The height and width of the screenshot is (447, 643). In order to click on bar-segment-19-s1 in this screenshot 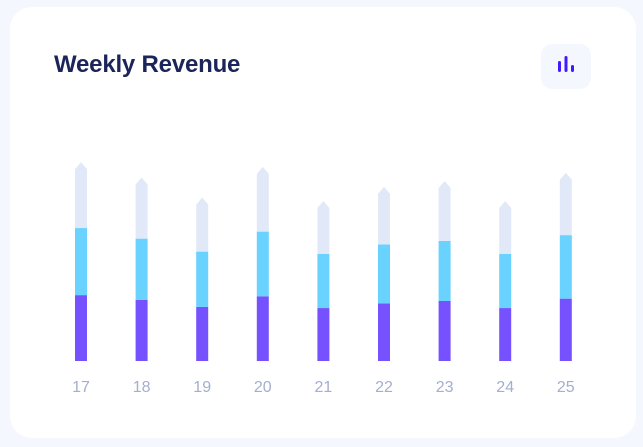, I will do `click(202, 333)`.